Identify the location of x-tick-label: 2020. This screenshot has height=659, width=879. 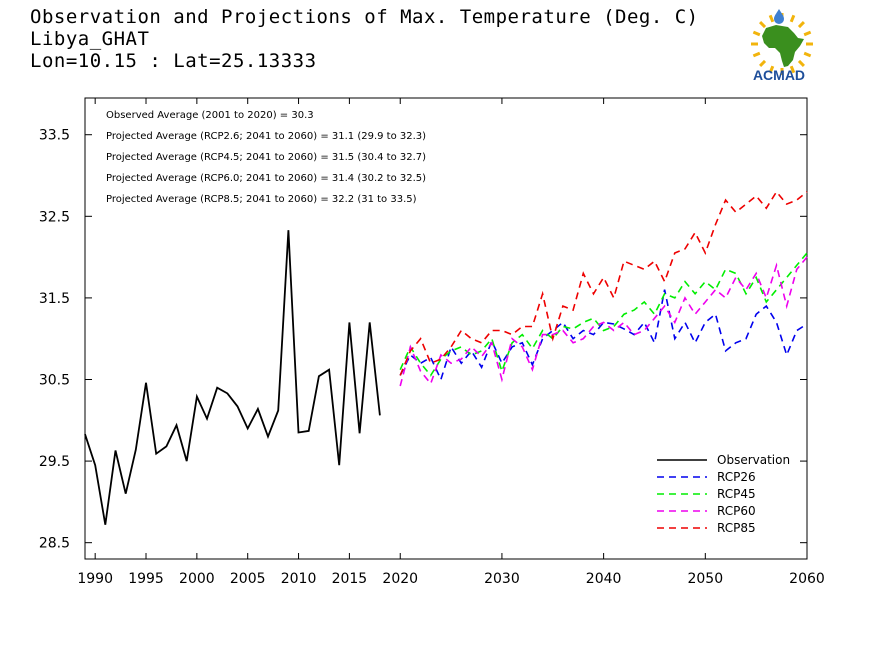
(400, 579).